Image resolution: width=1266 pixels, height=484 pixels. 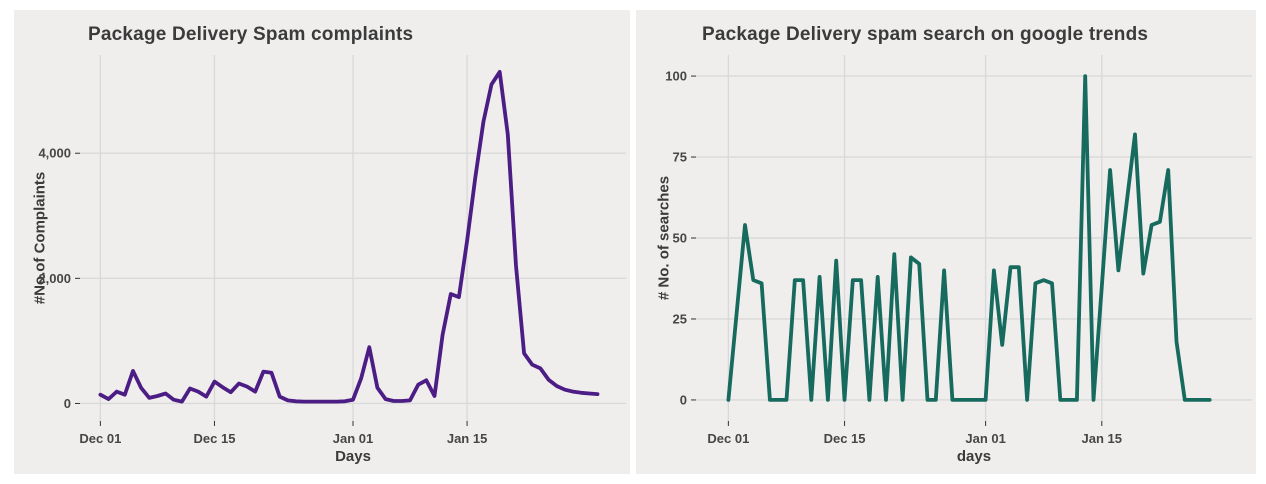 What do you see at coordinates (251, 34) in the screenshot?
I see `complaints-chart-title: Package Delivery Spam complaints` at bounding box center [251, 34].